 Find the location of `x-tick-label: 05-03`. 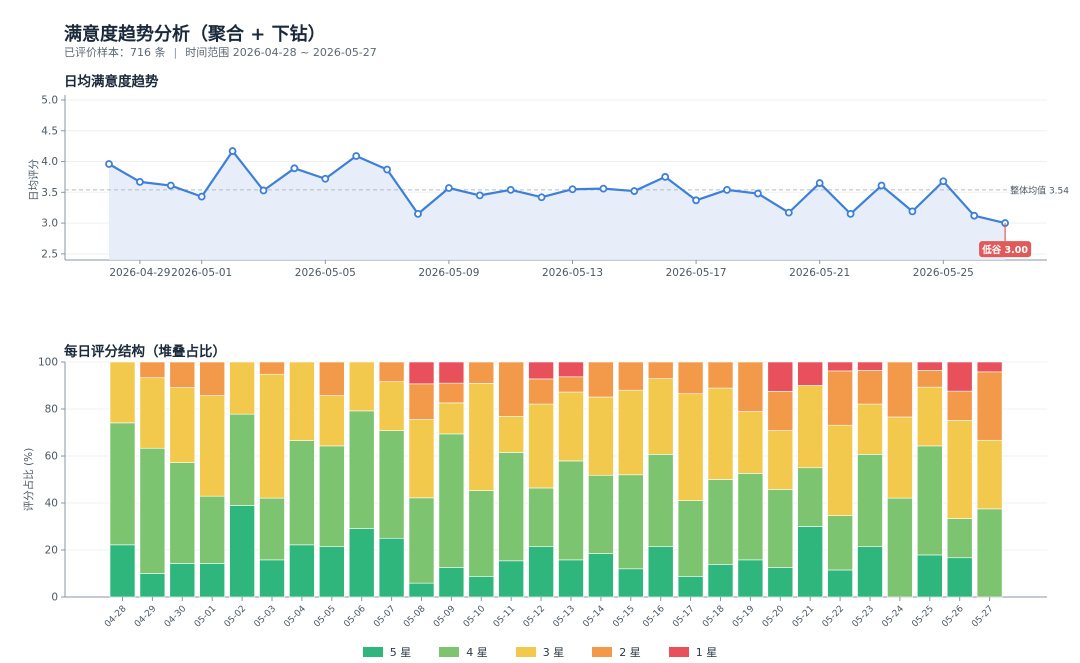

x-tick-label: 05-03 is located at coordinates (266, 617).